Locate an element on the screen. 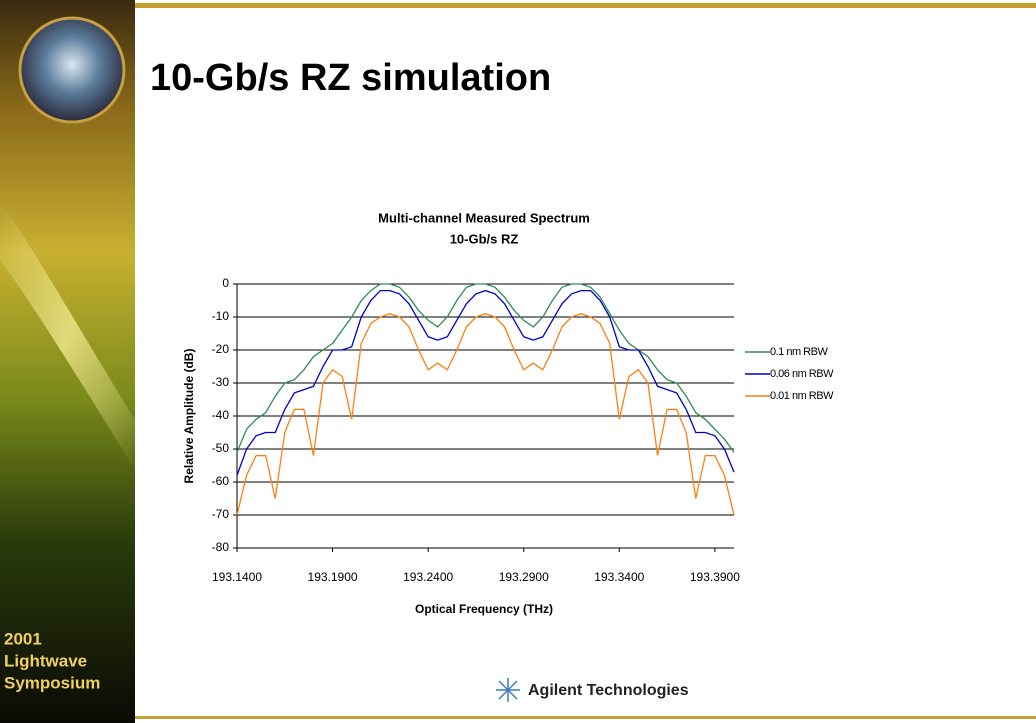  sidebar-text: Lightwave is located at coordinates (45, 660).